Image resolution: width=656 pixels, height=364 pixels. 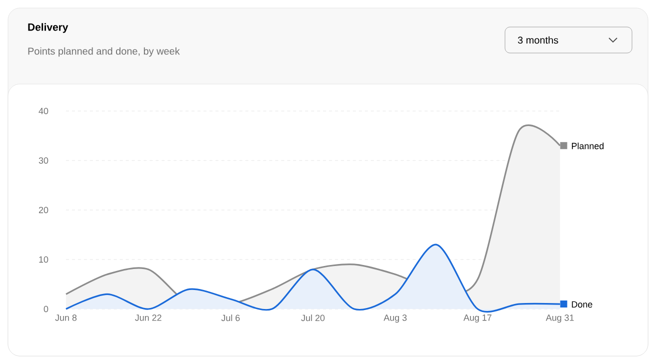 What do you see at coordinates (148, 317) in the screenshot?
I see `x-tick-label: Jun 22` at bounding box center [148, 317].